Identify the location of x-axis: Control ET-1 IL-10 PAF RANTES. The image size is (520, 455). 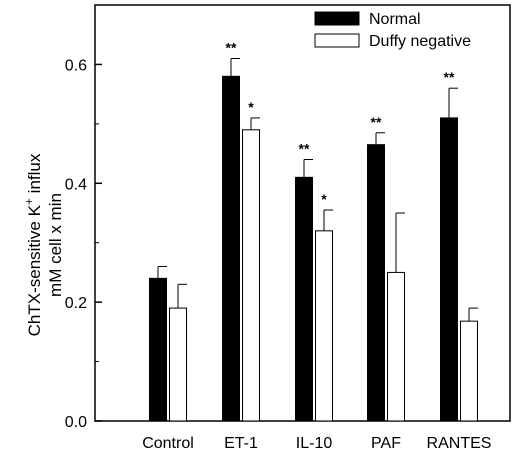
(316, 443).